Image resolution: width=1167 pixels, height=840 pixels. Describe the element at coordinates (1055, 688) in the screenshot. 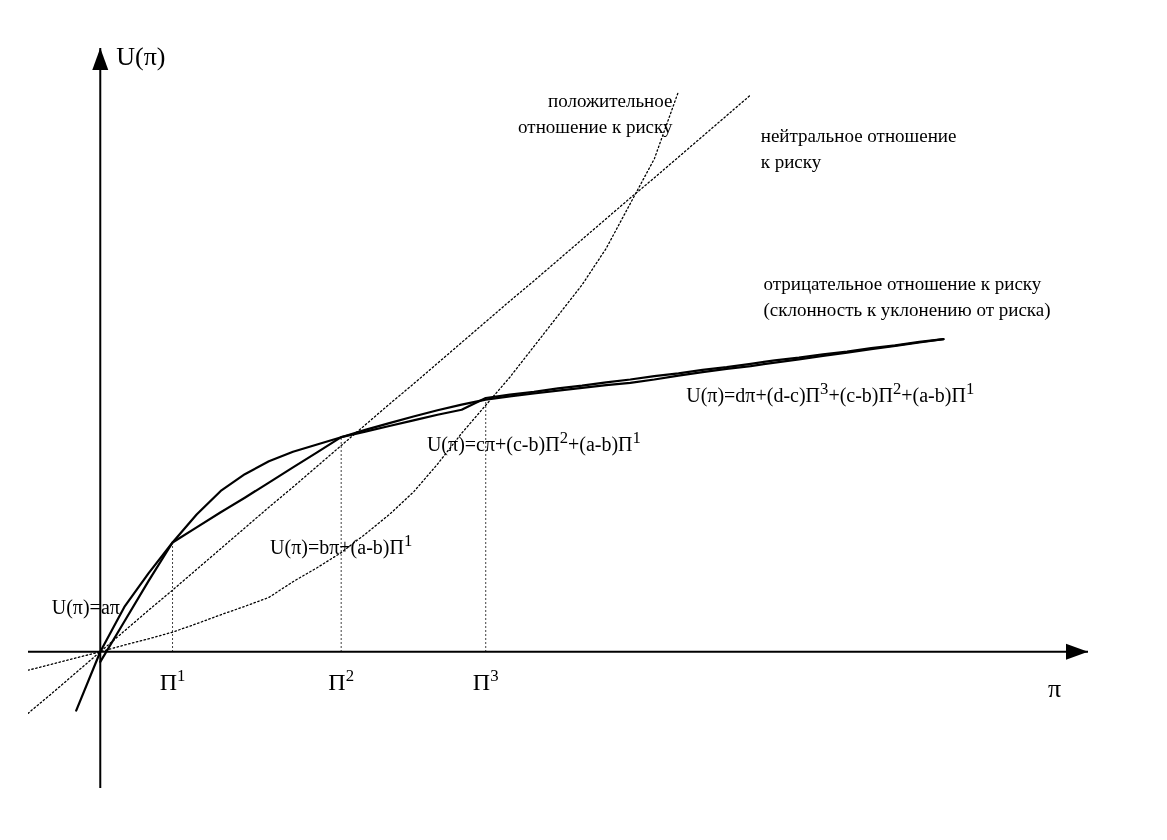

I see `x-axis-title: π` at that location.